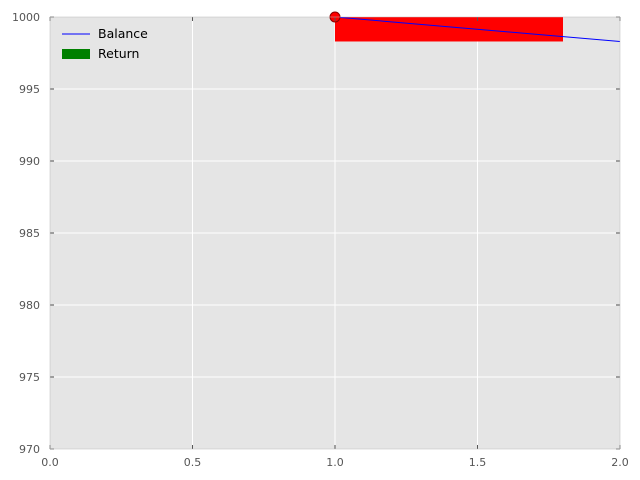  Describe the element at coordinates (105, 43) in the screenshot. I see `legend: Balance Return` at that location.